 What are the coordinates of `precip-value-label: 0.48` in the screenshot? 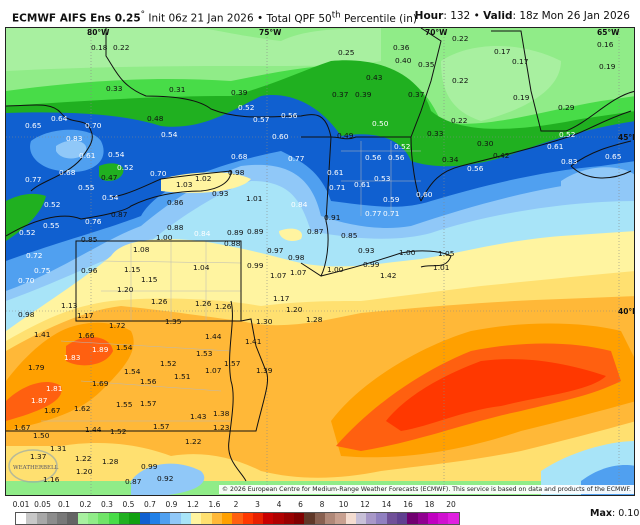 It's located at (155, 118).